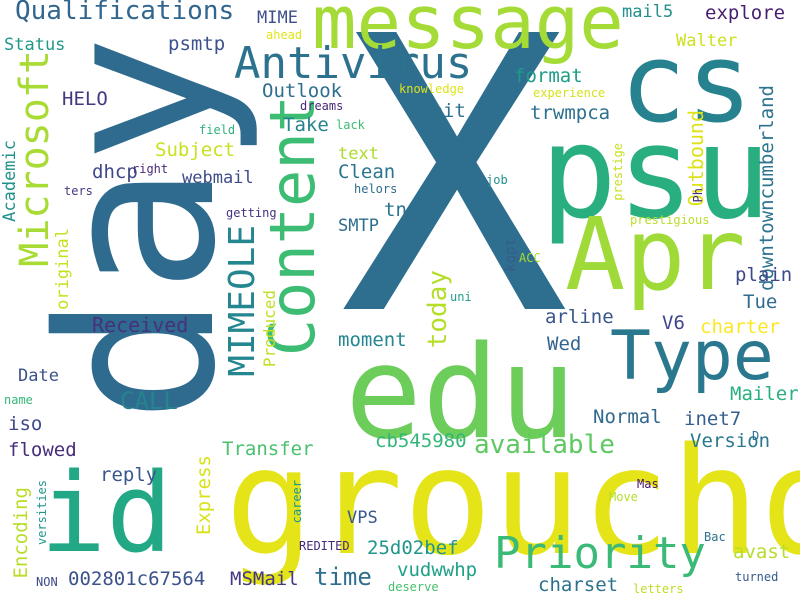 The width and height of the screenshot is (800, 600). I want to click on word-webmail: webmail, so click(218, 178).